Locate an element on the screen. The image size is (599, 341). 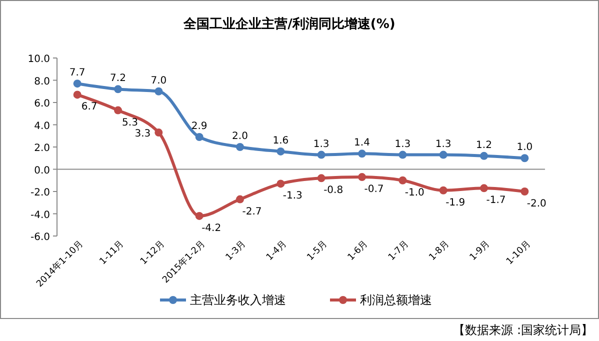
data-label: 1.6 is located at coordinates (280, 140).